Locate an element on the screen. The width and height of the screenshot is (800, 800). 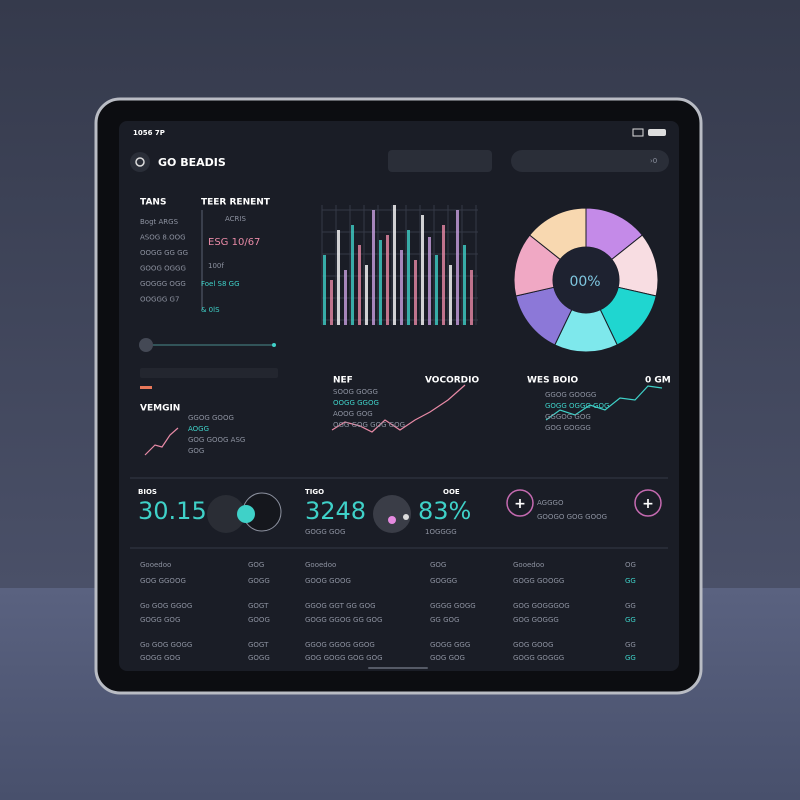
label: GOG GOGGG is located at coordinates (568, 428).